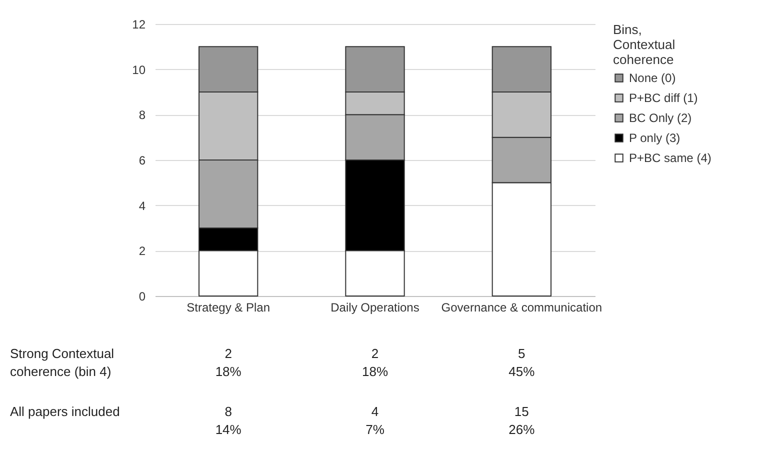 This screenshot has height=468, width=760. Describe the element at coordinates (142, 115) in the screenshot. I see `y-tick-label: 8` at that location.